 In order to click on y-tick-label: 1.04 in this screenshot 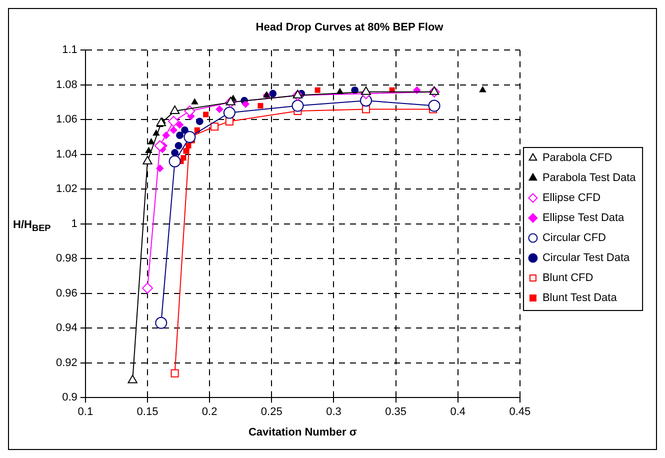, I will do `click(67, 154)`.